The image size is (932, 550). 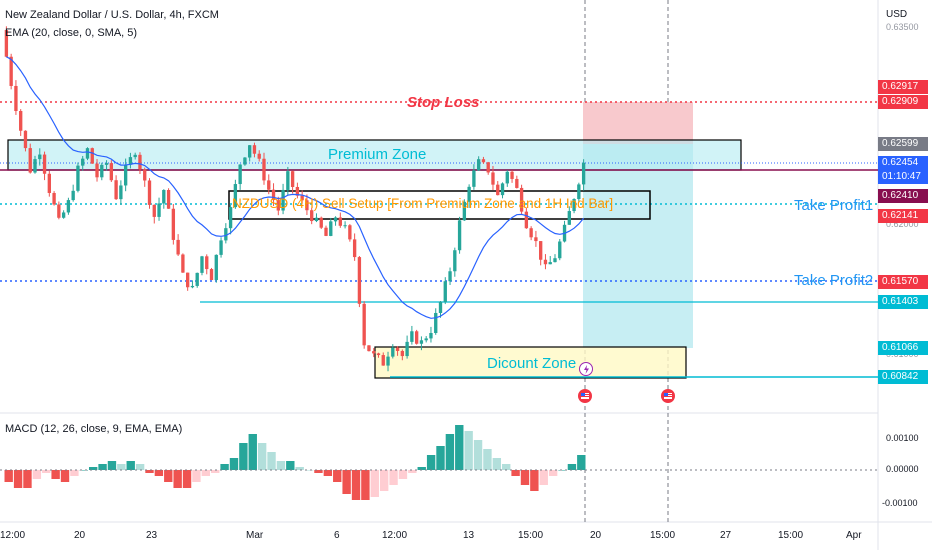 I want to click on date-tick: 23, so click(x=152, y=535).